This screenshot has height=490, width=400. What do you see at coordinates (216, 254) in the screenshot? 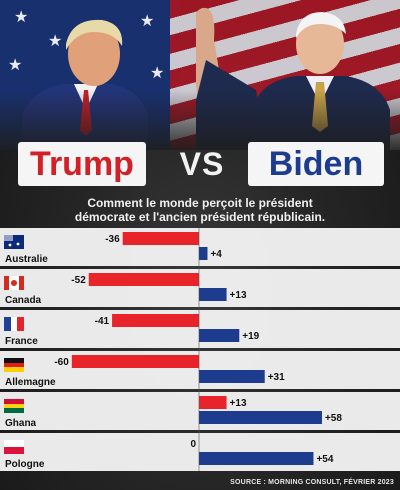
I see `biden-value-label: +4` at bounding box center [216, 254].